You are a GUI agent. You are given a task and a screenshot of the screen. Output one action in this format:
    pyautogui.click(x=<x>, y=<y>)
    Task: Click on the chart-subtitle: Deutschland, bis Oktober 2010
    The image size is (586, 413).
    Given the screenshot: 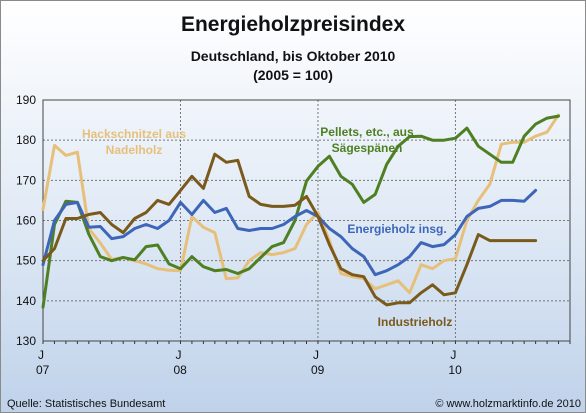 What is the action you would take?
    pyautogui.click(x=293, y=56)
    